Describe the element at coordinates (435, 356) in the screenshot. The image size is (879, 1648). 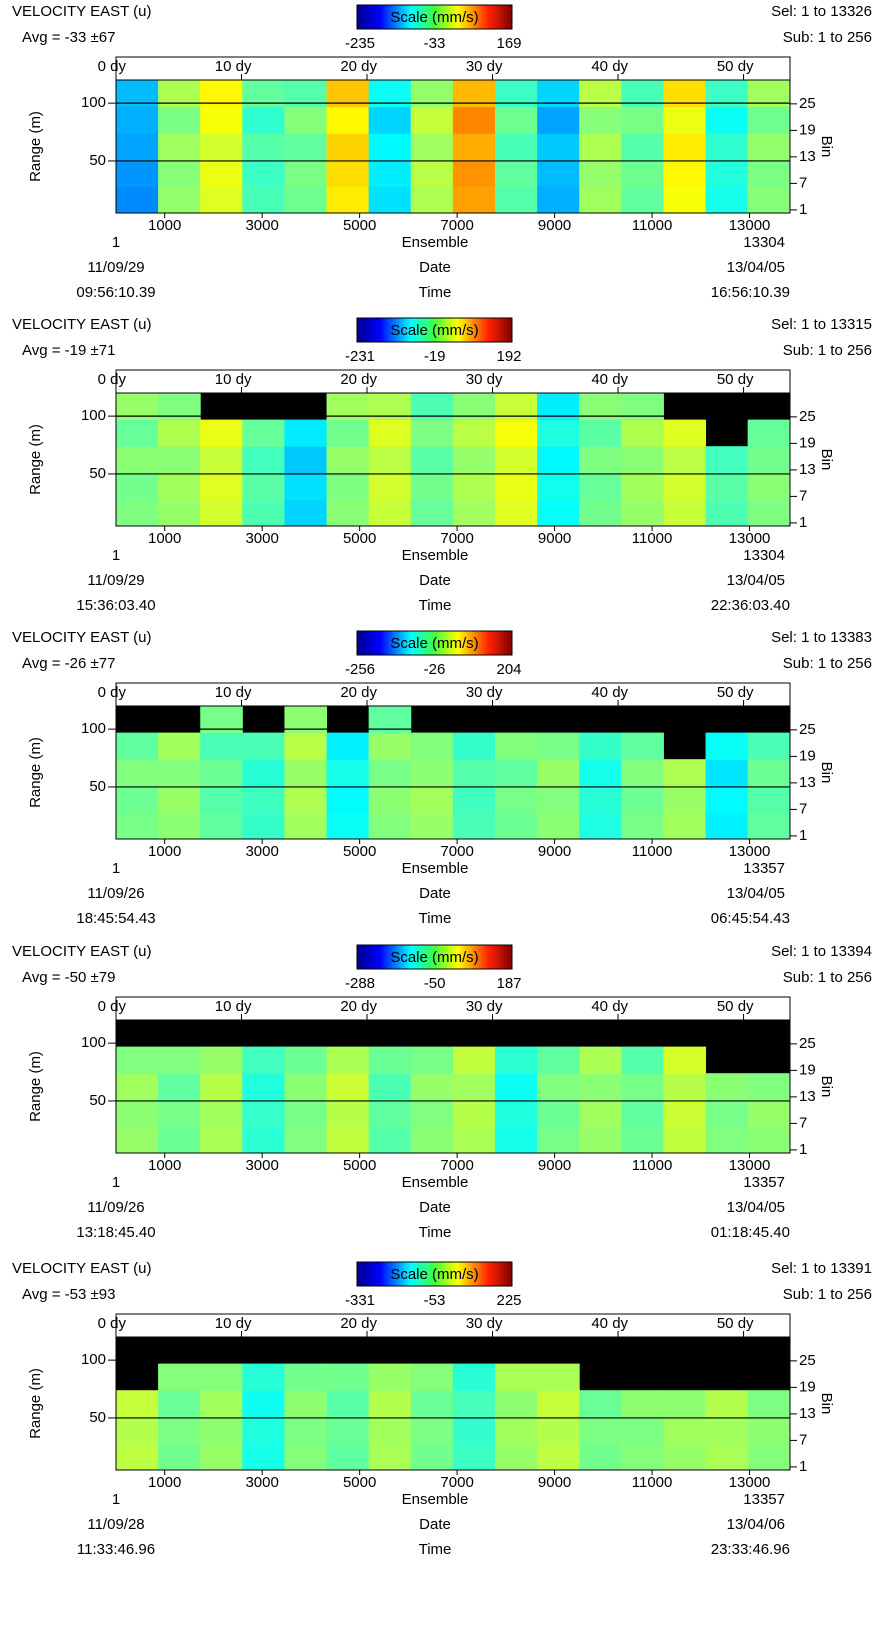
I see `colorbar-tick-label: -19` at that location.